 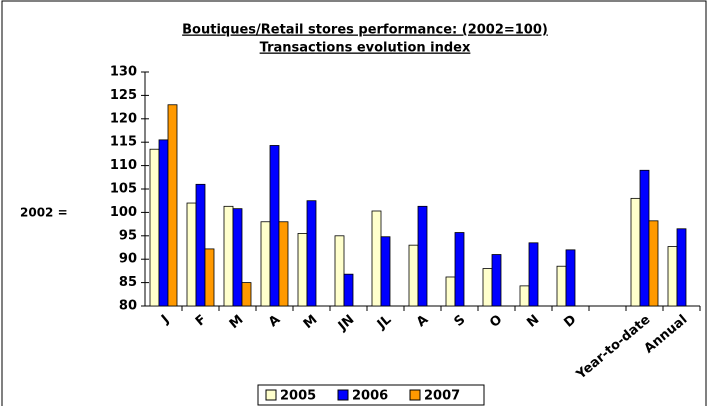 I want to click on y-tick-label: 95, so click(x=128, y=235).